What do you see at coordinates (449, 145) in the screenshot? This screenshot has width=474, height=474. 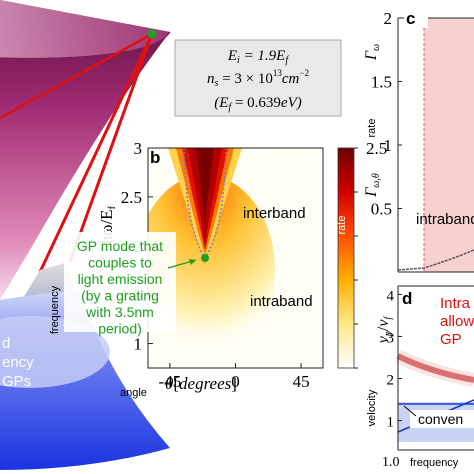 I see `panel-c-intraband-region` at bounding box center [449, 145].